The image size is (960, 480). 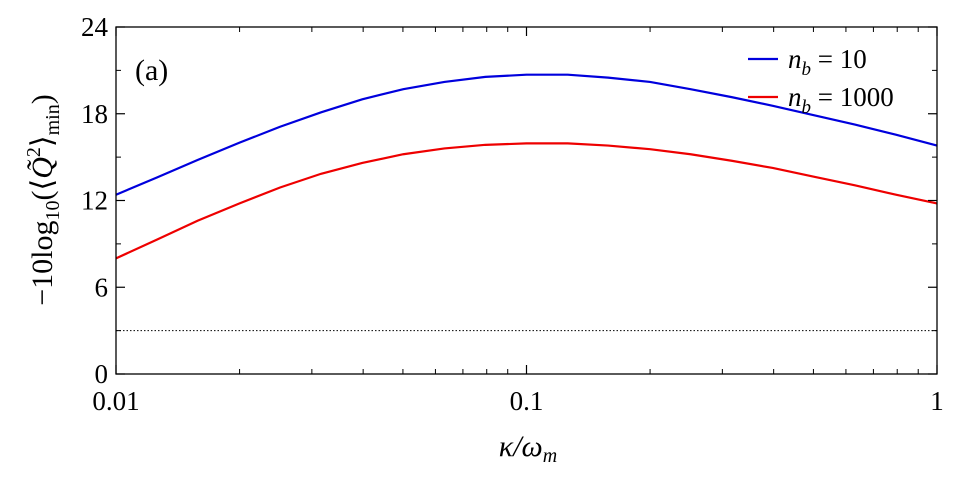 What do you see at coordinates (527, 401) in the screenshot?
I see `x-tick-label: 0.1` at bounding box center [527, 401].